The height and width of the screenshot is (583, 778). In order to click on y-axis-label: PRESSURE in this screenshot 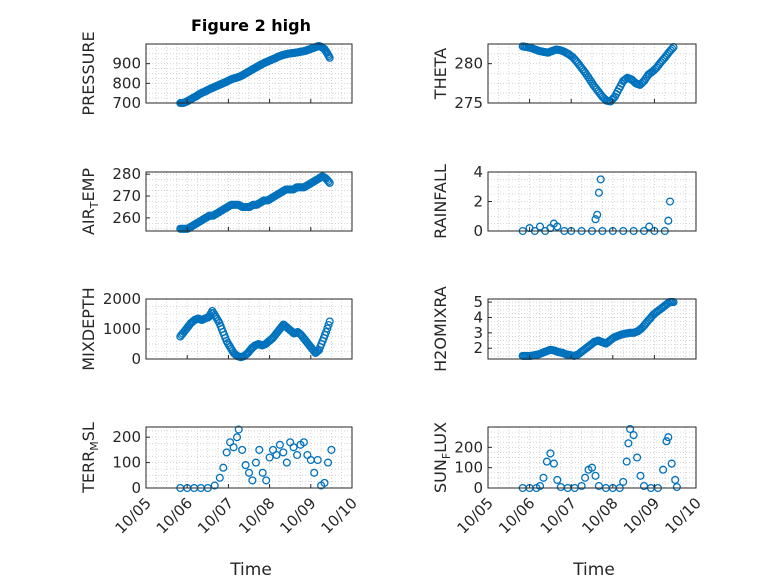, I will do `click(88, 73)`.